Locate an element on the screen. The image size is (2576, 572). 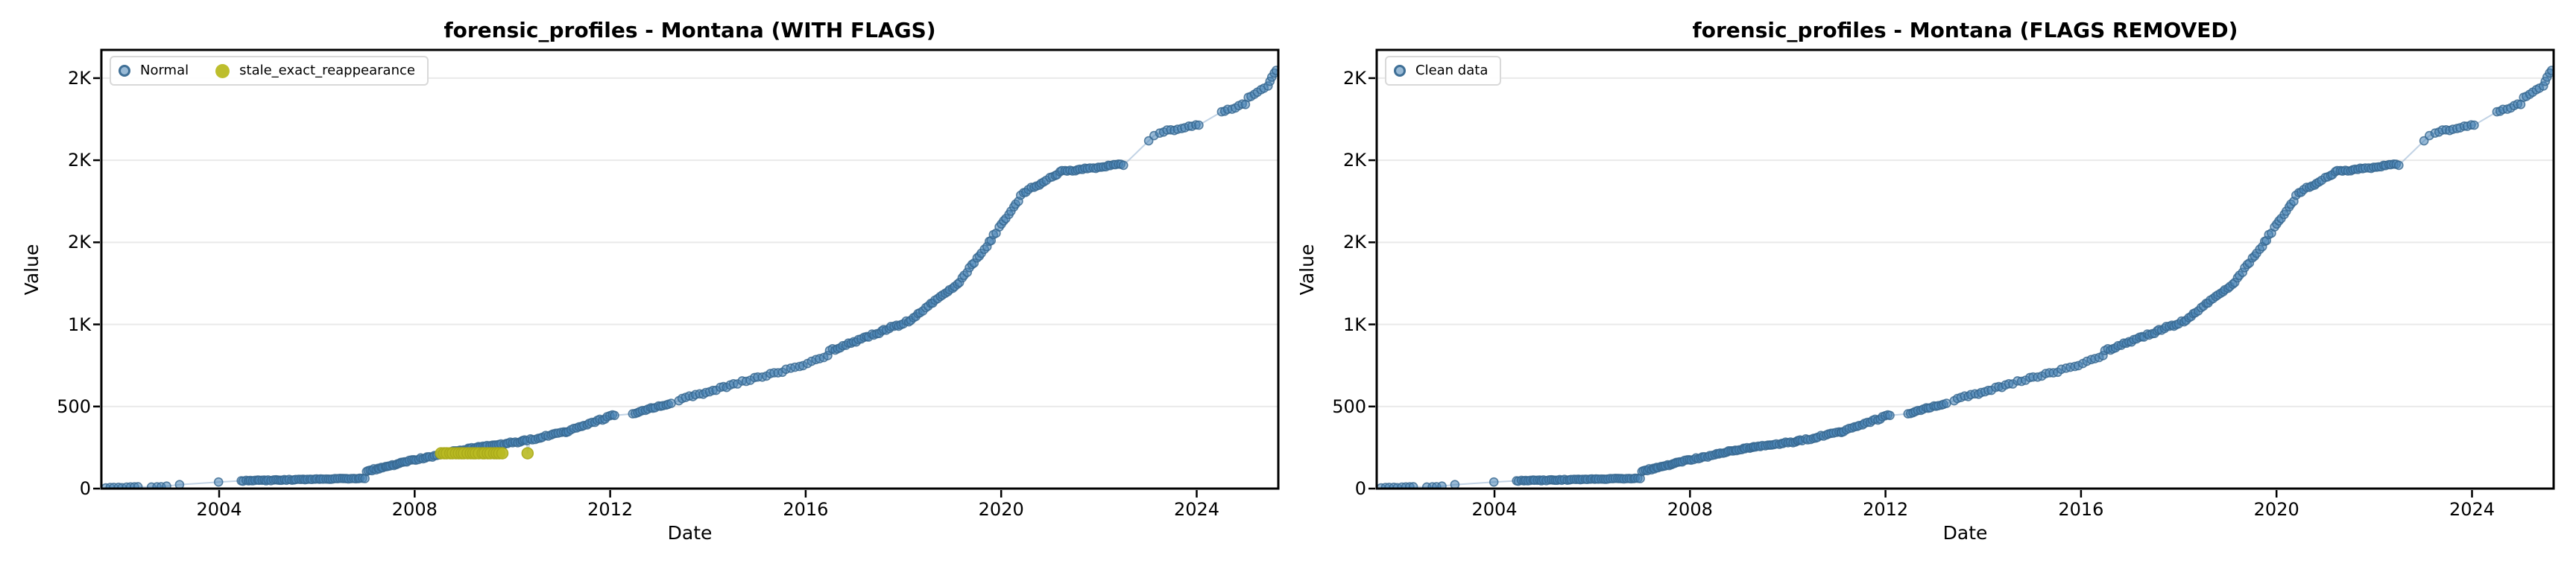
x-axis-label-left-chart: Date is located at coordinates (690, 533).